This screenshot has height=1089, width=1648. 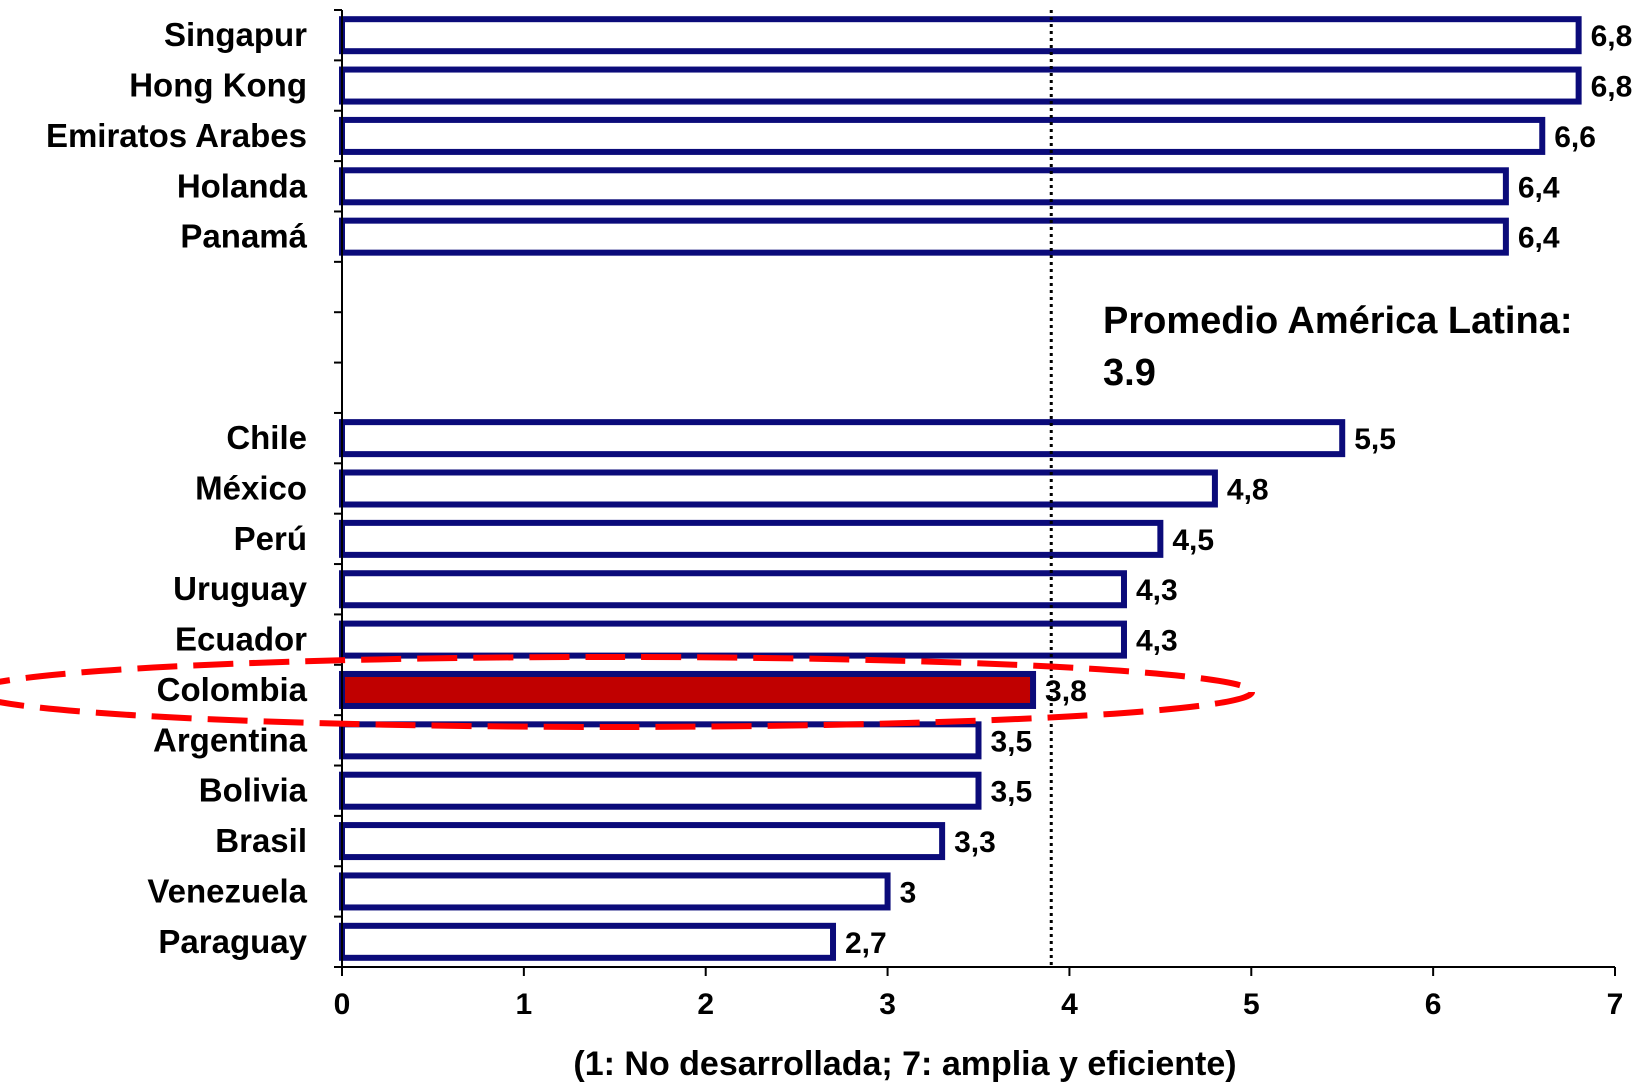 I want to click on category-label: Singapur, so click(x=235, y=34).